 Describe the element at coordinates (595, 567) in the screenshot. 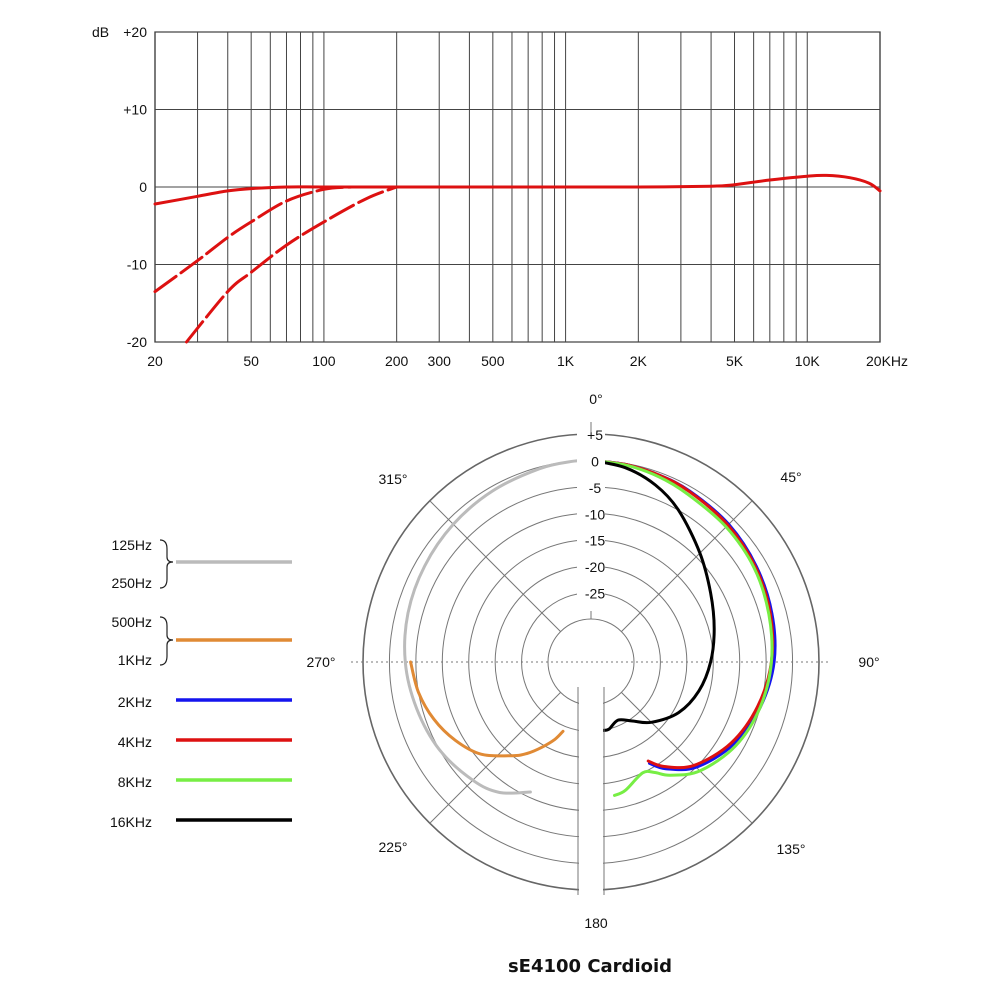

I see `r-tick-label: -20` at that location.